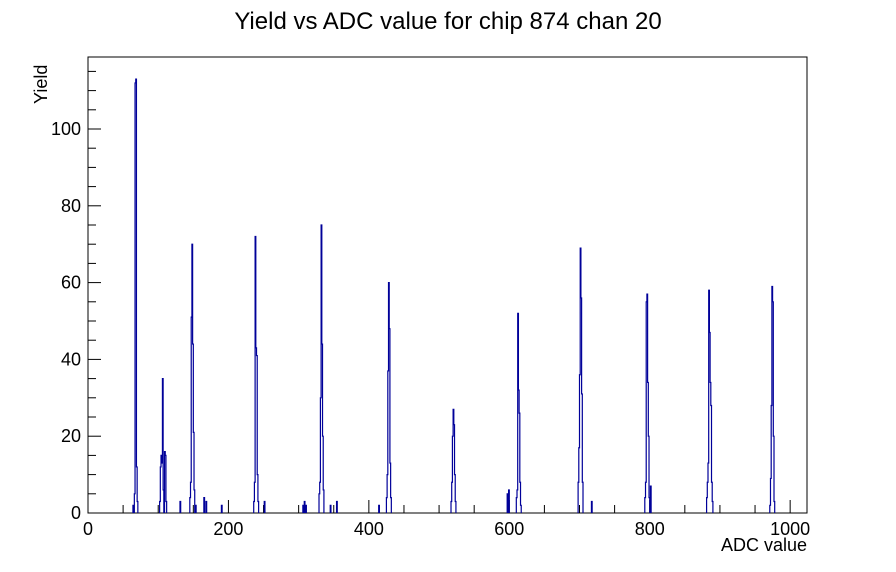  What do you see at coordinates (447, 21) in the screenshot?
I see `chart-title: Yield vs ADC value for chip 874 chan 20` at bounding box center [447, 21].